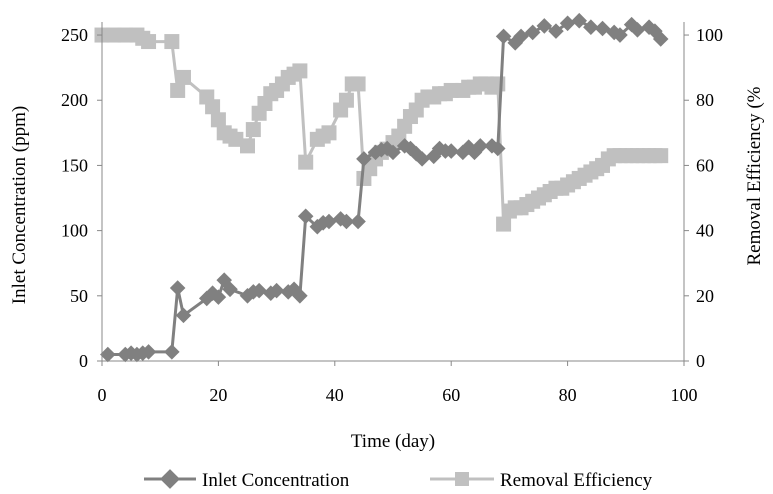 This screenshot has width=773, height=494. What do you see at coordinates (79, 296) in the screenshot?
I see `left-y-tick-label: 50` at bounding box center [79, 296].